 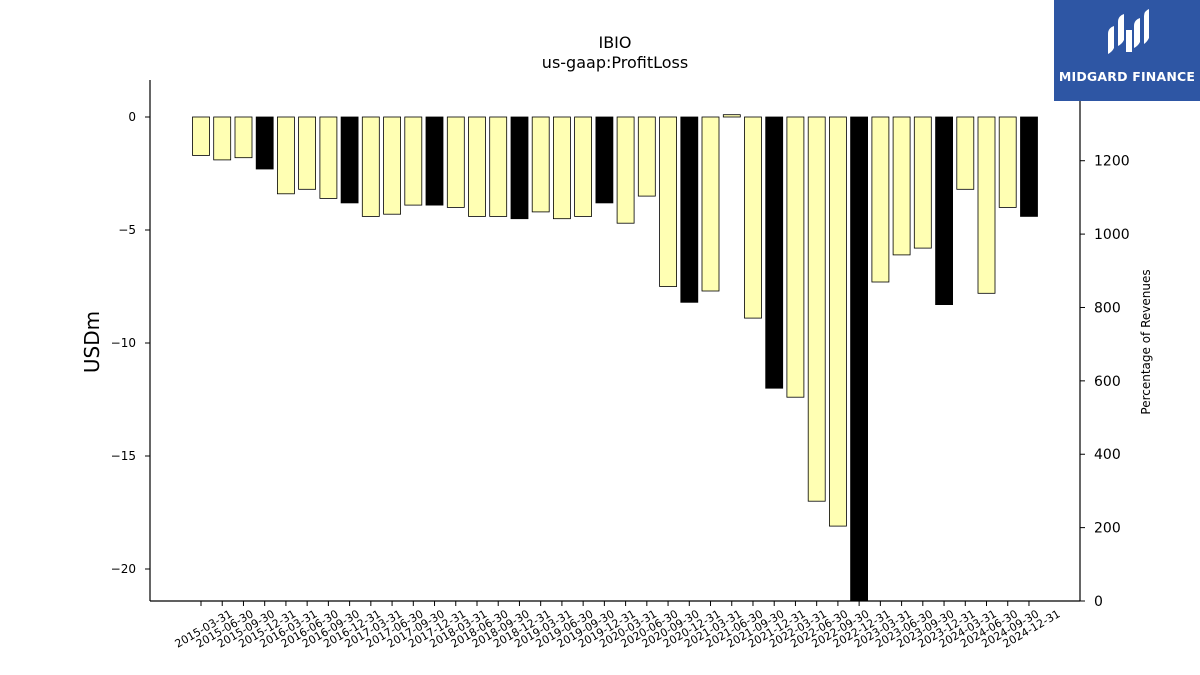 I want to click on chart-subtitle: us-gaap:ProfitLoss, so click(x=615, y=62).